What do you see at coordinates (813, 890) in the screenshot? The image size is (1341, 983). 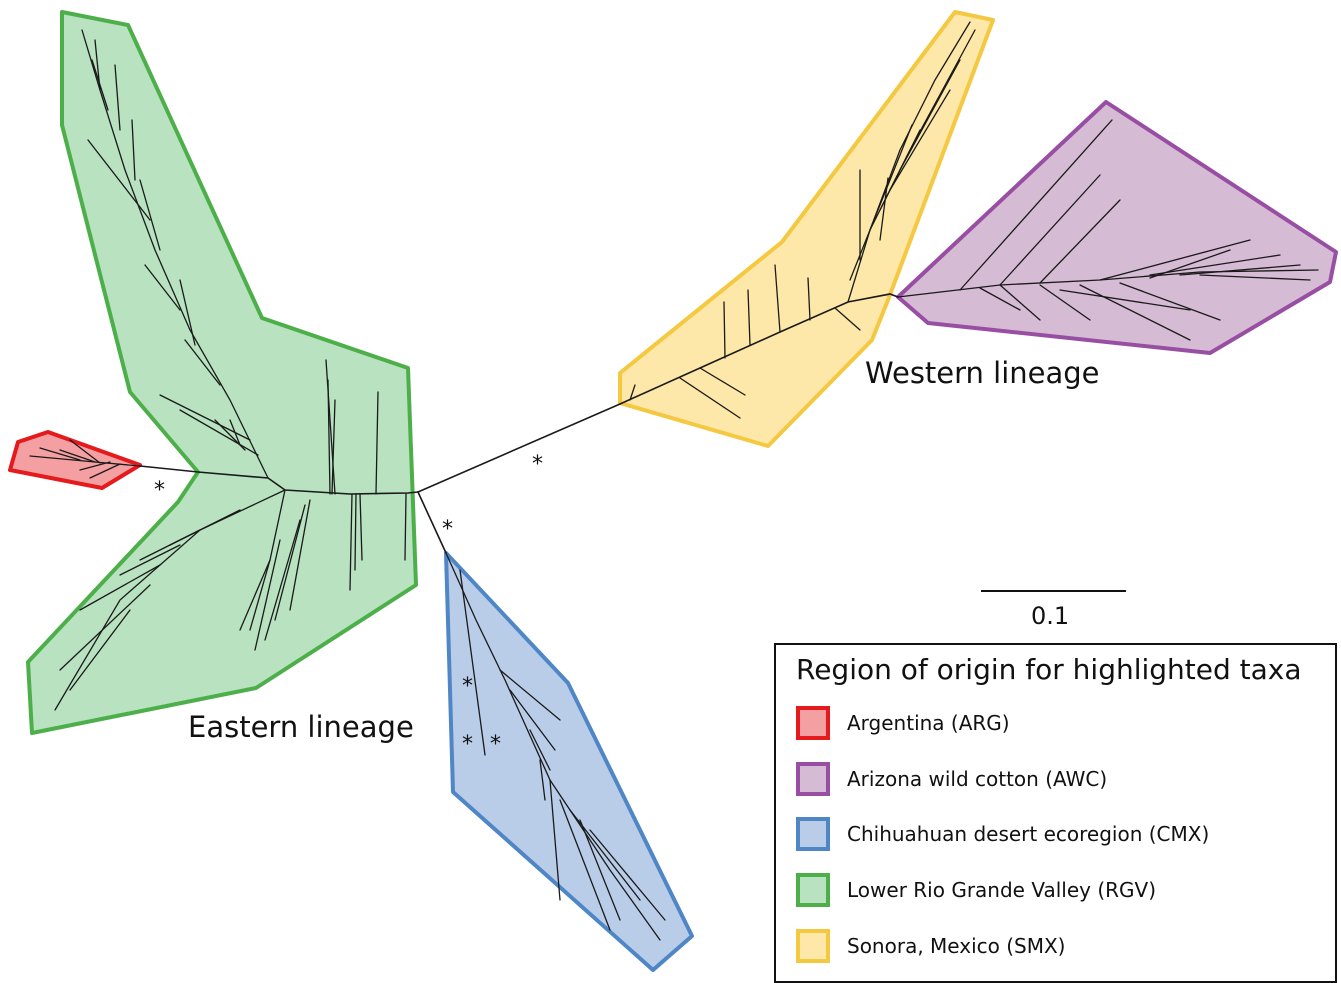 I see `legend-swatch-rgv` at bounding box center [813, 890].